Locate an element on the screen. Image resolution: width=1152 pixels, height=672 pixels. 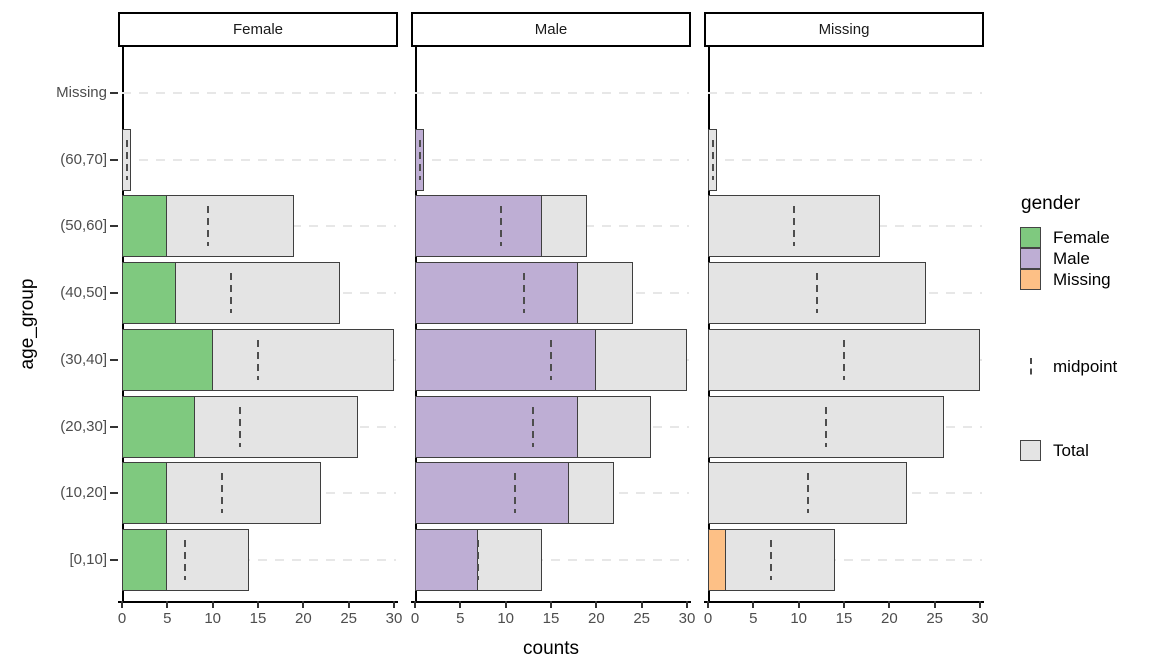
female-swatch-icon is located at coordinates (1030, 237).